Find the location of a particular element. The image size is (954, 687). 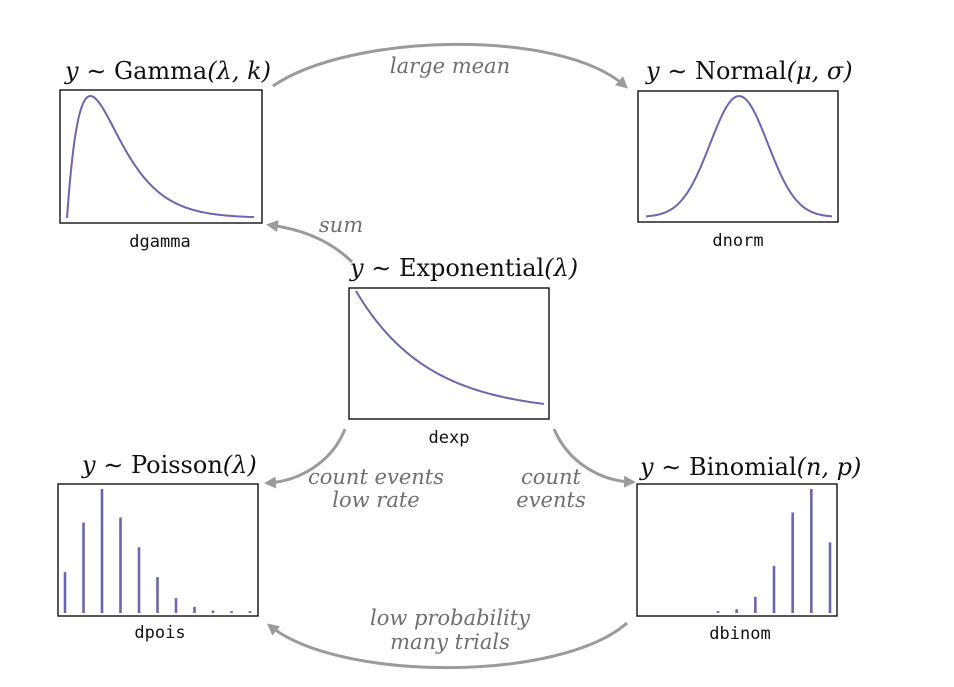

poisson-mass-spikes is located at coordinates (157, 551).